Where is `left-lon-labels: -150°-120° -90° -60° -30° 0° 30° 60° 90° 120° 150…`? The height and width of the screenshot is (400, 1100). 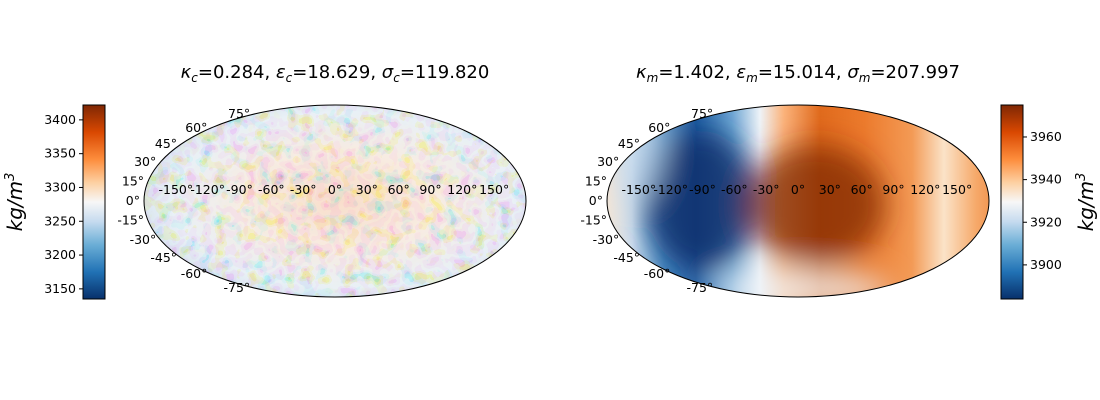
left-lon-labels: -150°-120° -90° -60° -30° 0° 30° 60° 90° 120° 150… is located at coordinates (334, 189).